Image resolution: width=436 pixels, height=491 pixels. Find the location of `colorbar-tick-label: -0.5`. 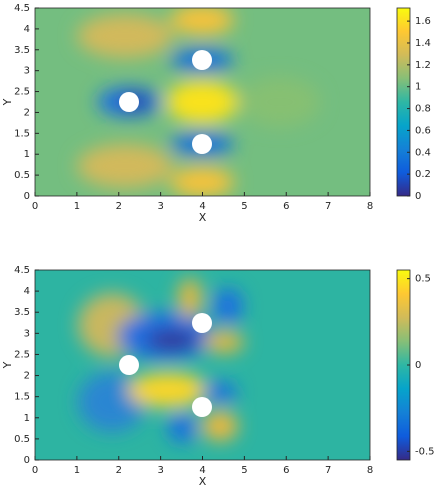

colorbar-tick-label: -0.5 is located at coordinates (425, 451).